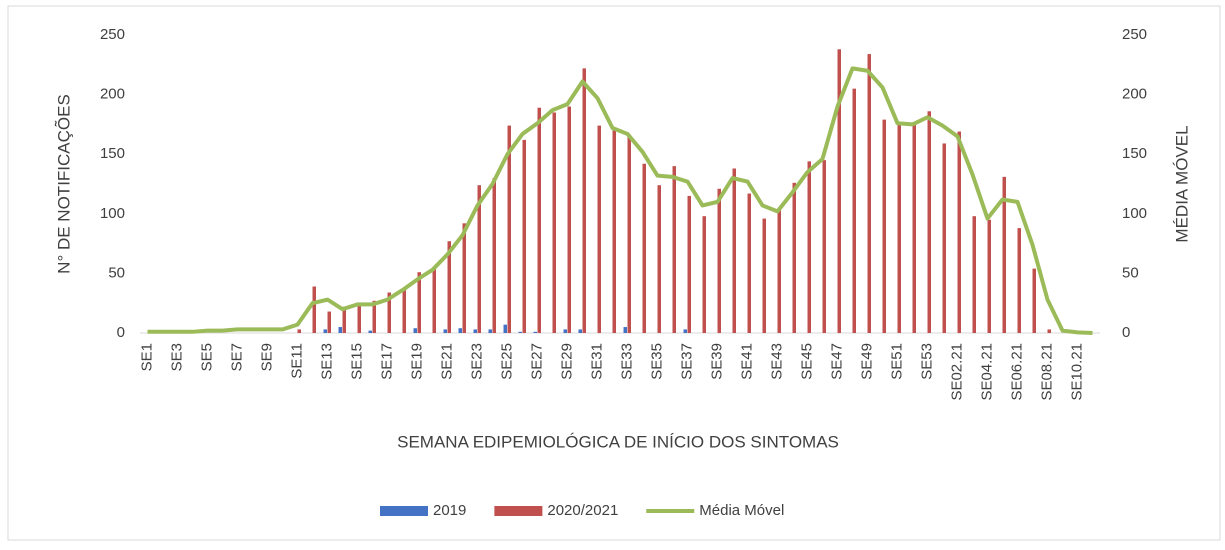  What do you see at coordinates (1016, 372) in the screenshot?
I see `x-tick-label: SE06.21` at bounding box center [1016, 372].